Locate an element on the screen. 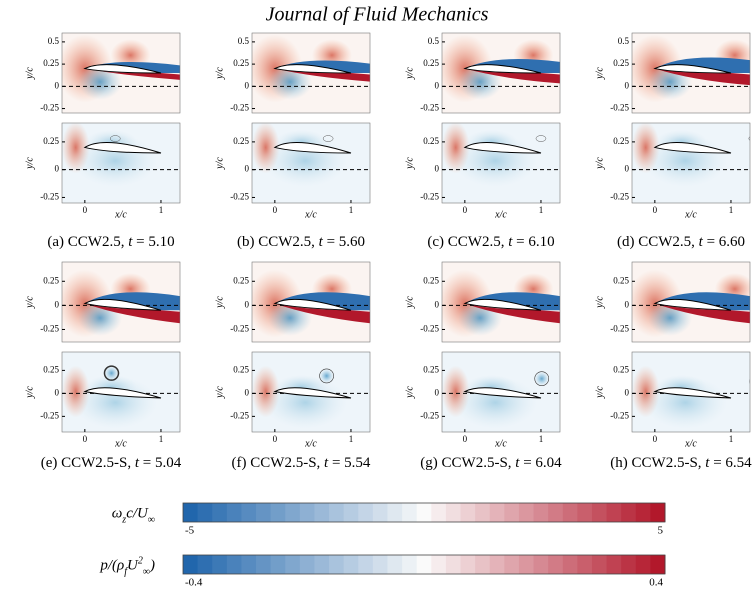 This screenshot has height=600, width=755. y-tick-label: 0.5 is located at coordinates (624, 41).